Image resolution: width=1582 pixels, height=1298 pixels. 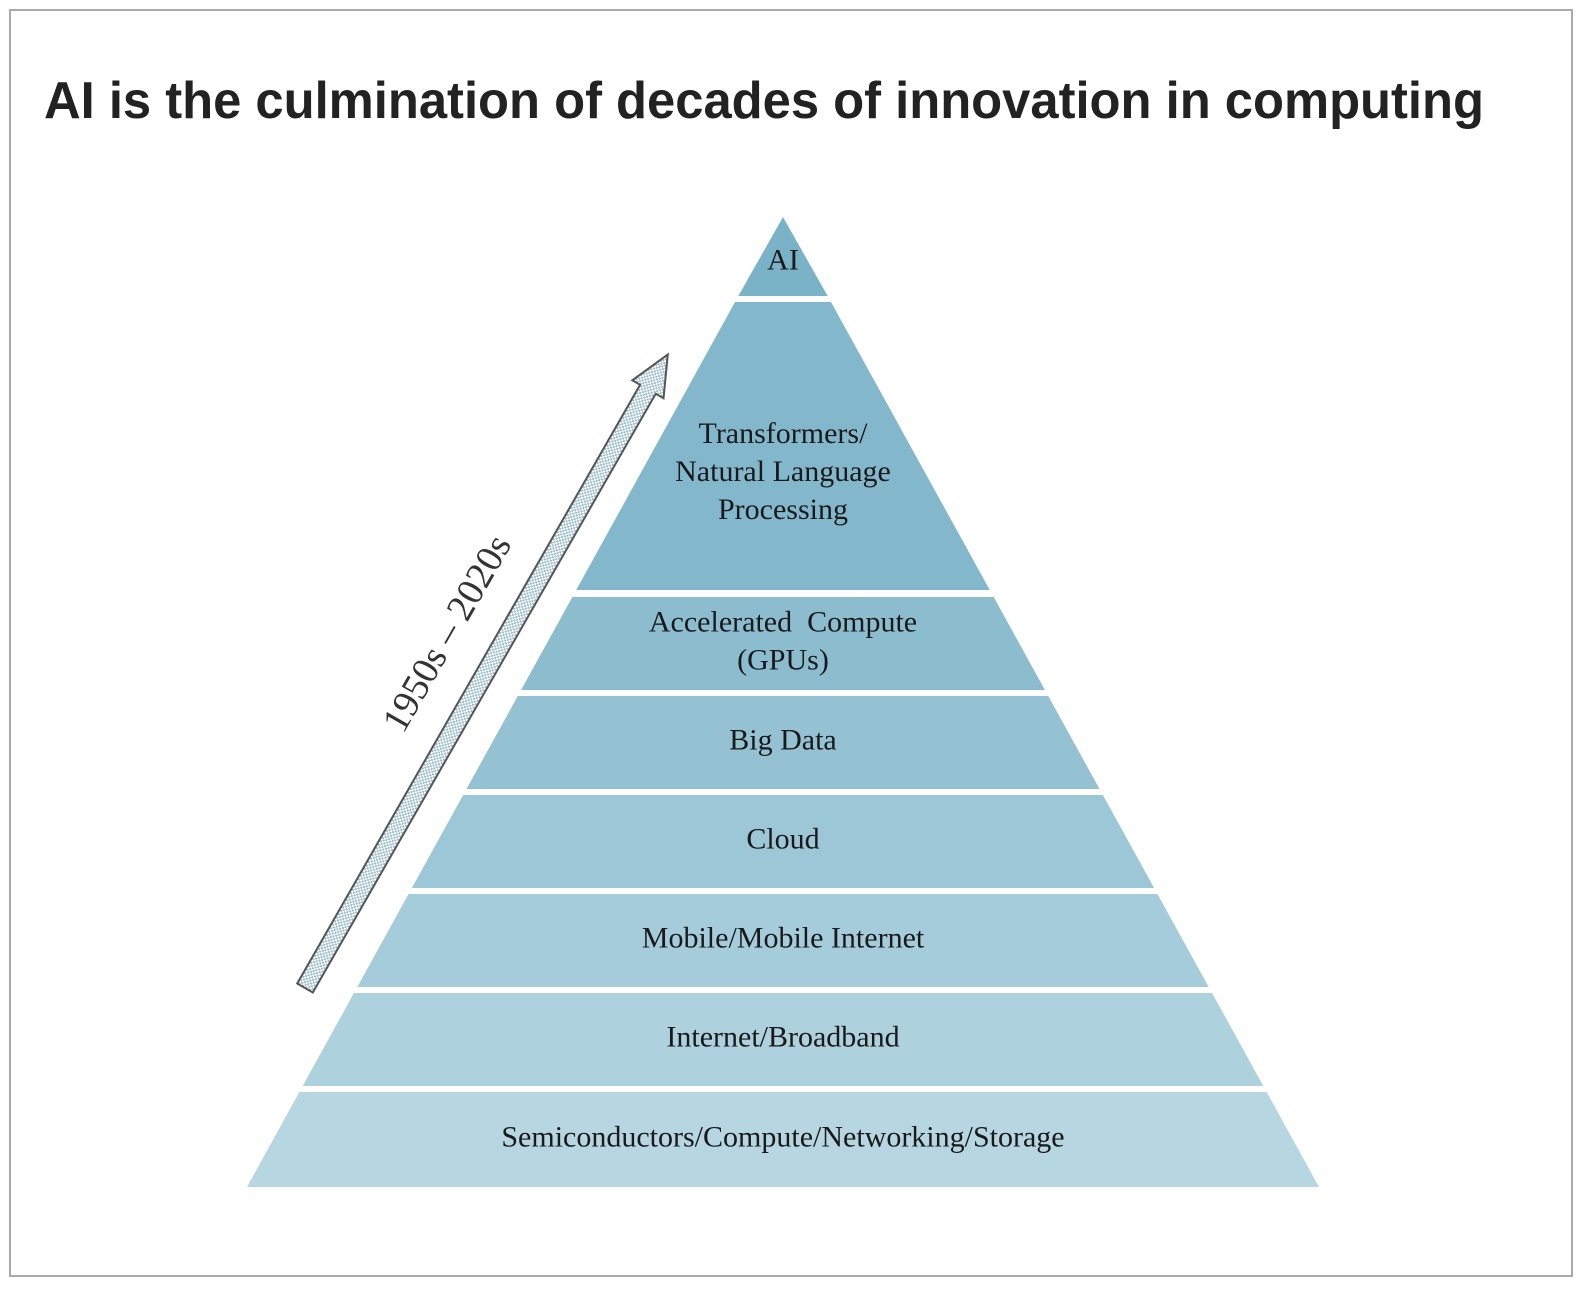 I want to click on arrow-shape, so click(x=482, y=673).